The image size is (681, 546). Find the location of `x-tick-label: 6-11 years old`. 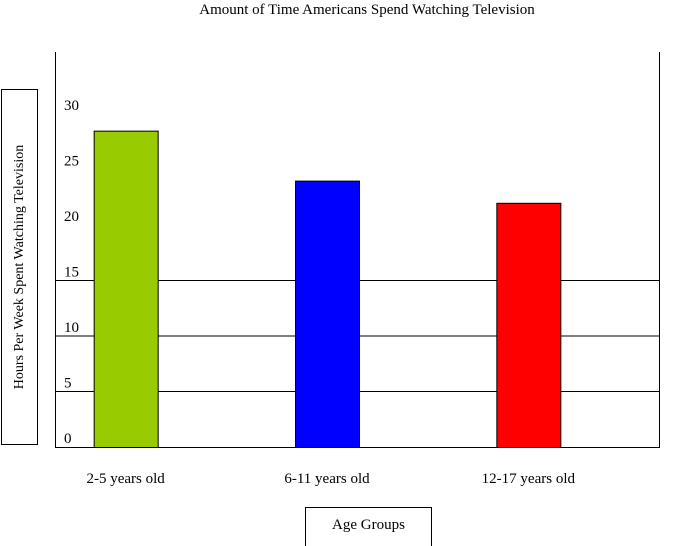

x-tick-label: 6-11 years old is located at coordinates (327, 479).